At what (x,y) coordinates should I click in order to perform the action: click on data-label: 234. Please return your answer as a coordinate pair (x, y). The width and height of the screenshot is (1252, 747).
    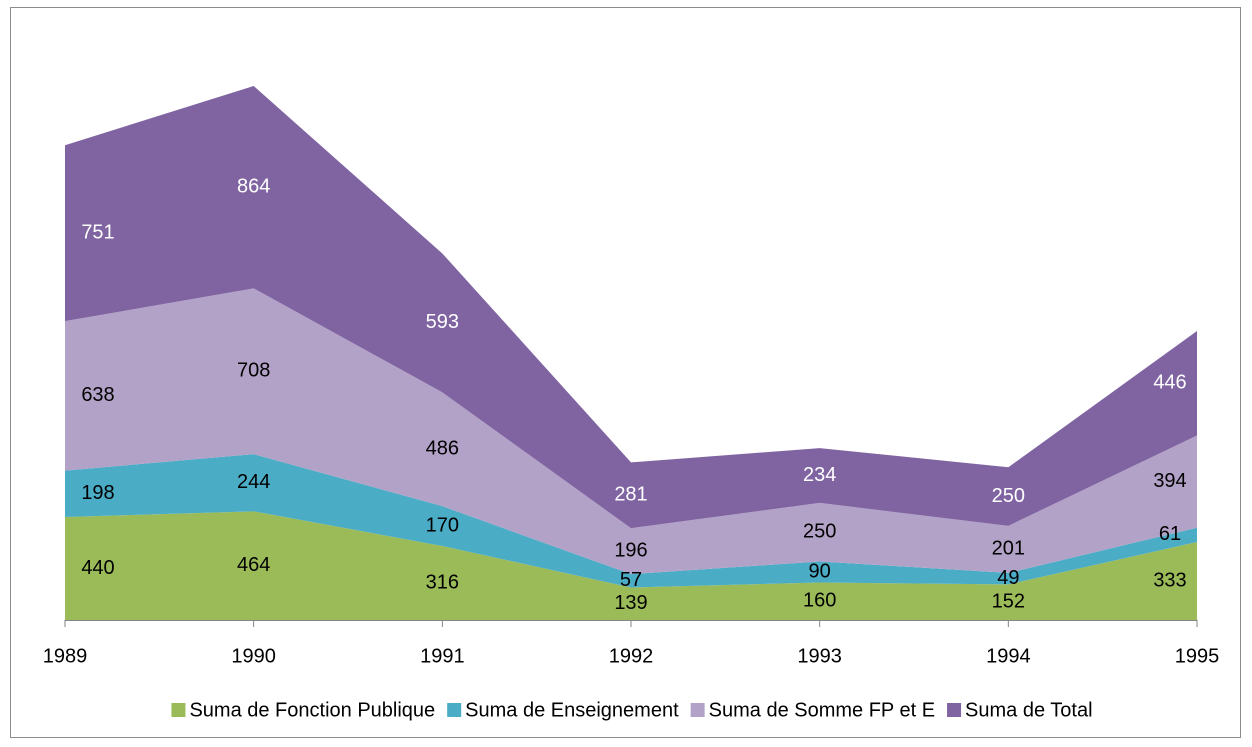
    Looking at the image, I should click on (819, 475).